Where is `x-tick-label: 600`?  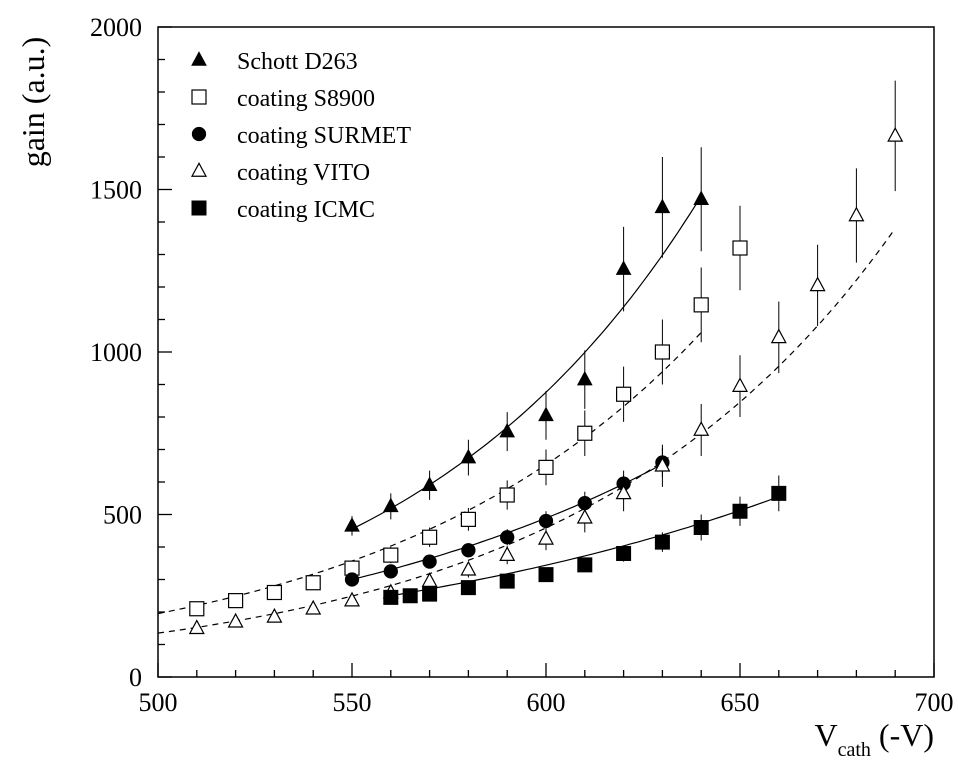 x-tick-label: 600 is located at coordinates (546, 702).